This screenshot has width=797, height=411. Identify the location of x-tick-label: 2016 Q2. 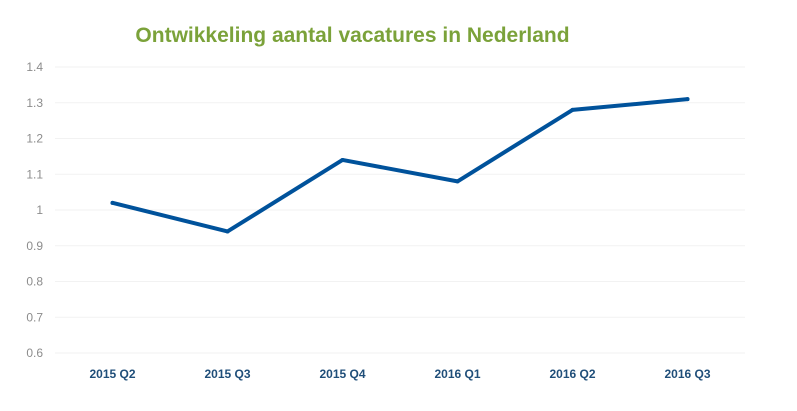
(572, 374).